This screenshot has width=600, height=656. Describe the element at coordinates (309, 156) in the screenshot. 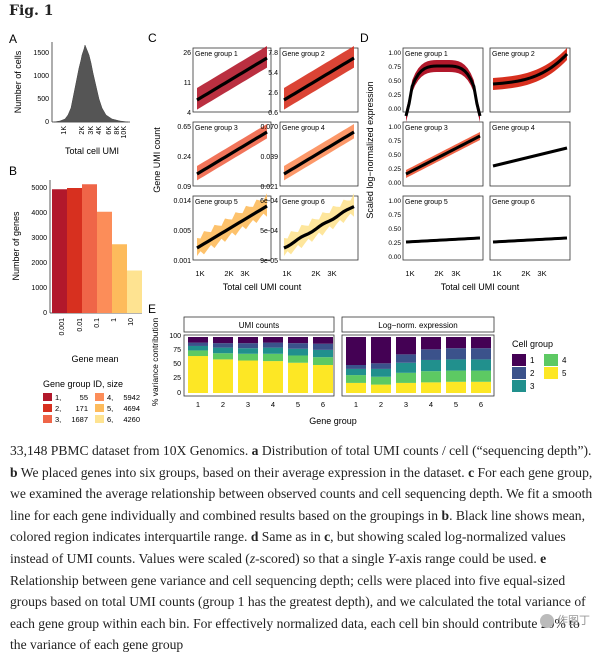

I see `panel-c-facet: Gene group 4 0.070 0.039 0.021` at that location.